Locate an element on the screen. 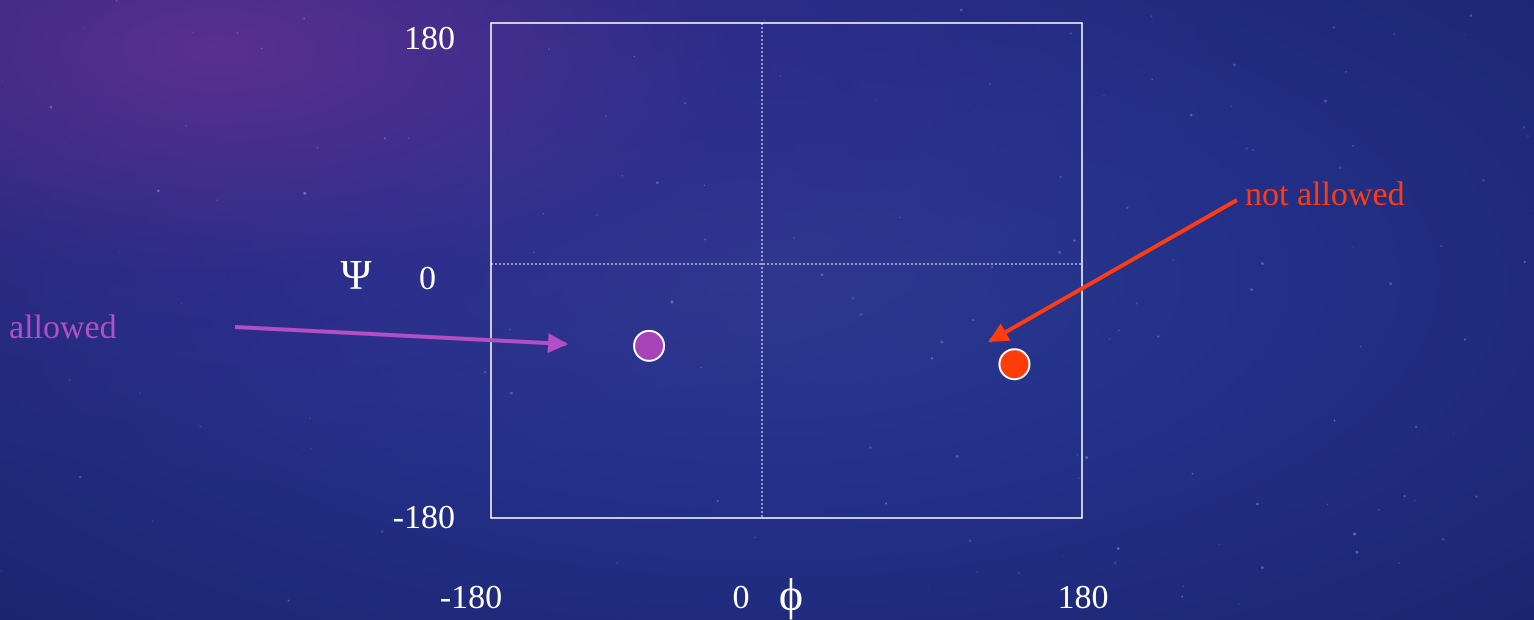 The width and height of the screenshot is (1534, 620). arrow-not-allowed is located at coordinates (1113, 270).